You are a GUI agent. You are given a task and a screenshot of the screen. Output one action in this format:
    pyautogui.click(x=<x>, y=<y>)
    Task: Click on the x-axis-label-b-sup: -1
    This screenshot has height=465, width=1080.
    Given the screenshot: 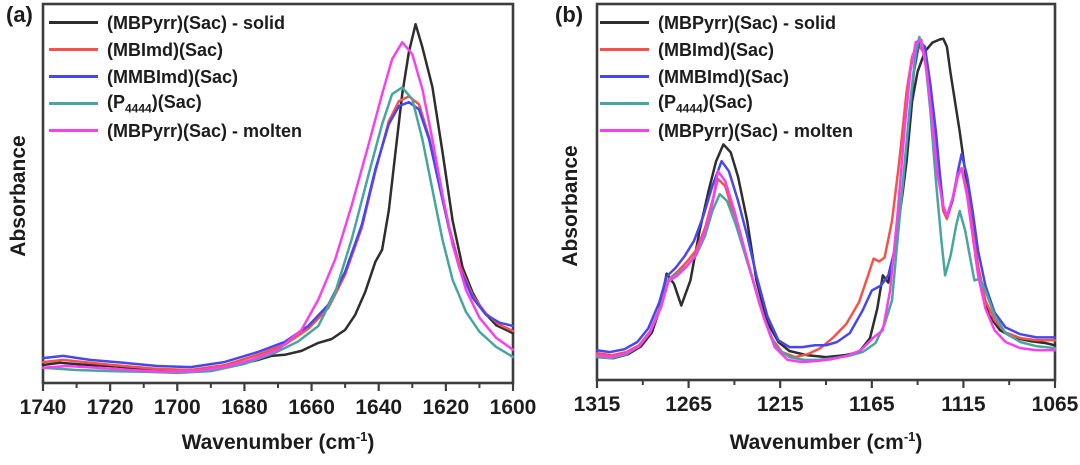 What is the action you would take?
    pyautogui.click(x=909, y=436)
    